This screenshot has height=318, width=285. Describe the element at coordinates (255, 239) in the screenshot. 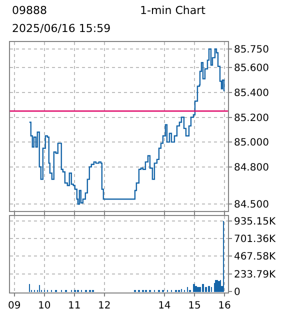

I see `y-tick-label: 701.36K` at that location.